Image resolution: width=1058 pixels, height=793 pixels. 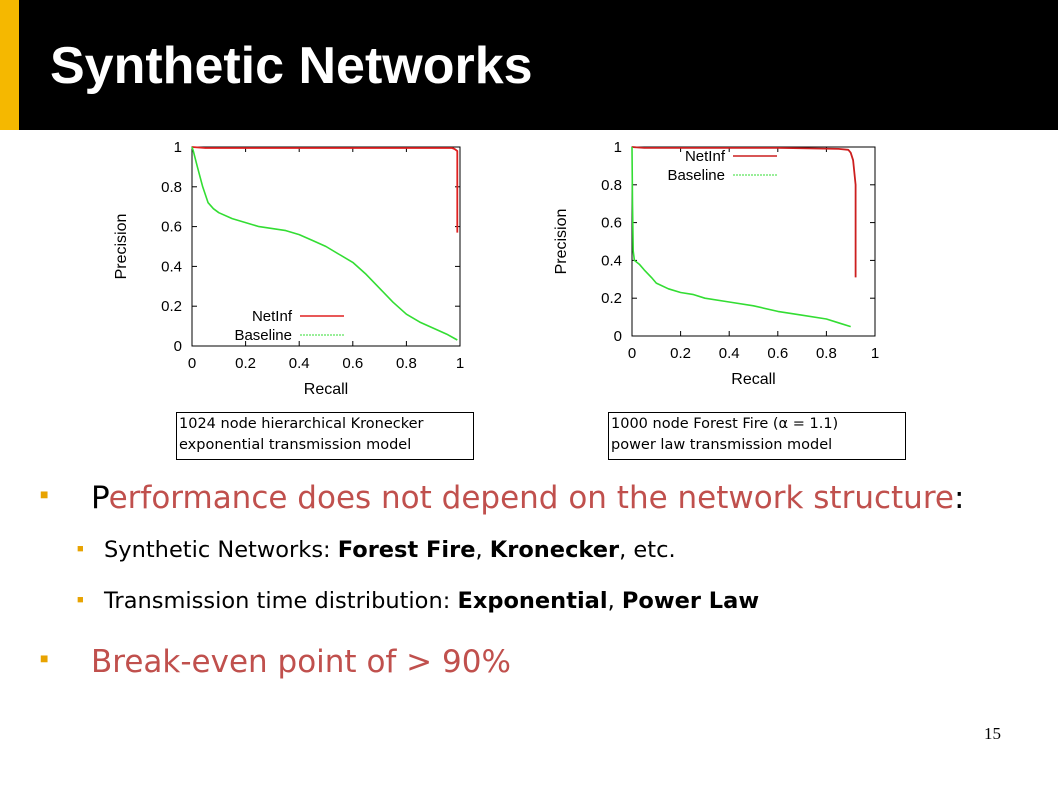 I want to click on plot-frame, so click(x=326, y=246).